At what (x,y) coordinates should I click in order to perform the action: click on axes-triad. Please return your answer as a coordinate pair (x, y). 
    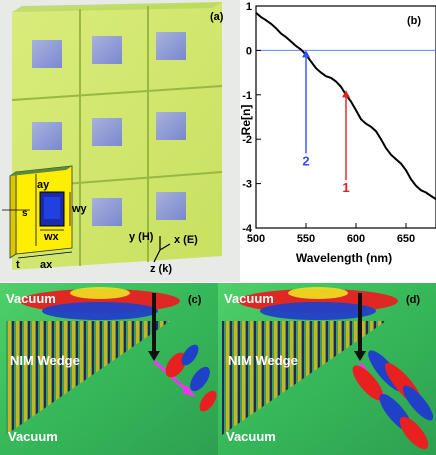
    Looking at the image, I should click on (162, 249).